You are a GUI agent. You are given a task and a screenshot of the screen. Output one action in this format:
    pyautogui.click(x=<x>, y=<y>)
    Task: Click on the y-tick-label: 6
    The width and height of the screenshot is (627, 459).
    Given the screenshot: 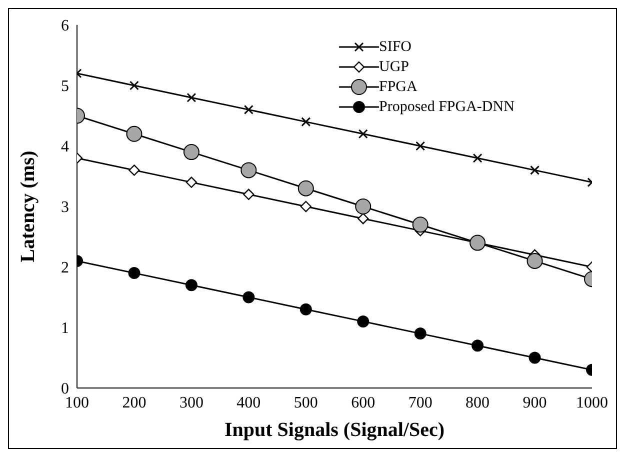 What is the action you would take?
    pyautogui.click(x=65, y=26)
    